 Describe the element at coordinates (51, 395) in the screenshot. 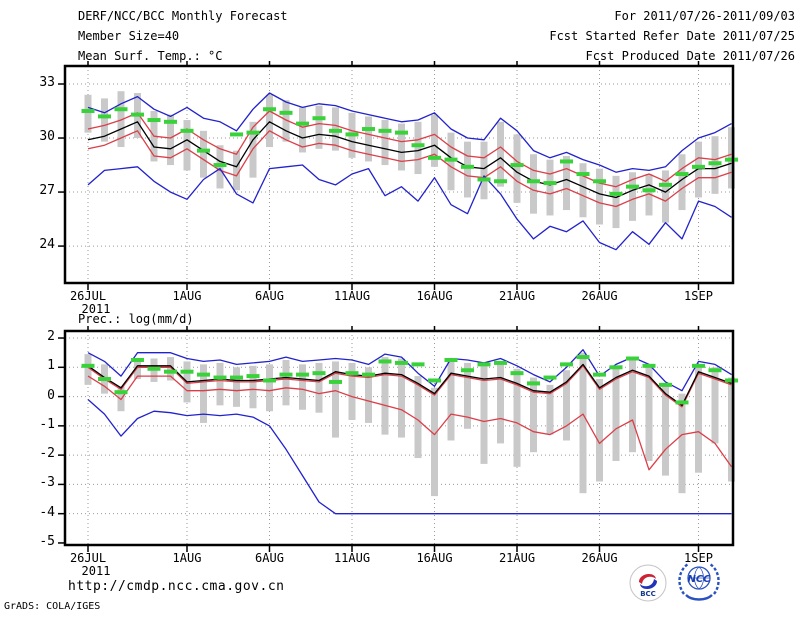

I see `precip-ytick-0: 0` at that location.